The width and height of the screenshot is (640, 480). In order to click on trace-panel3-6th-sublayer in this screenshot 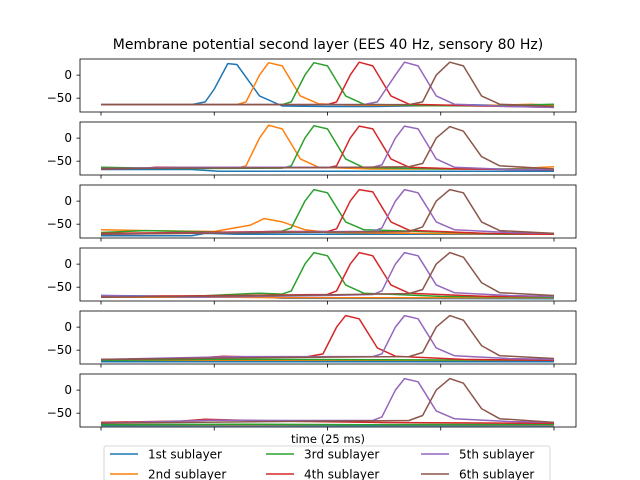, I will do `click(327, 212)`.